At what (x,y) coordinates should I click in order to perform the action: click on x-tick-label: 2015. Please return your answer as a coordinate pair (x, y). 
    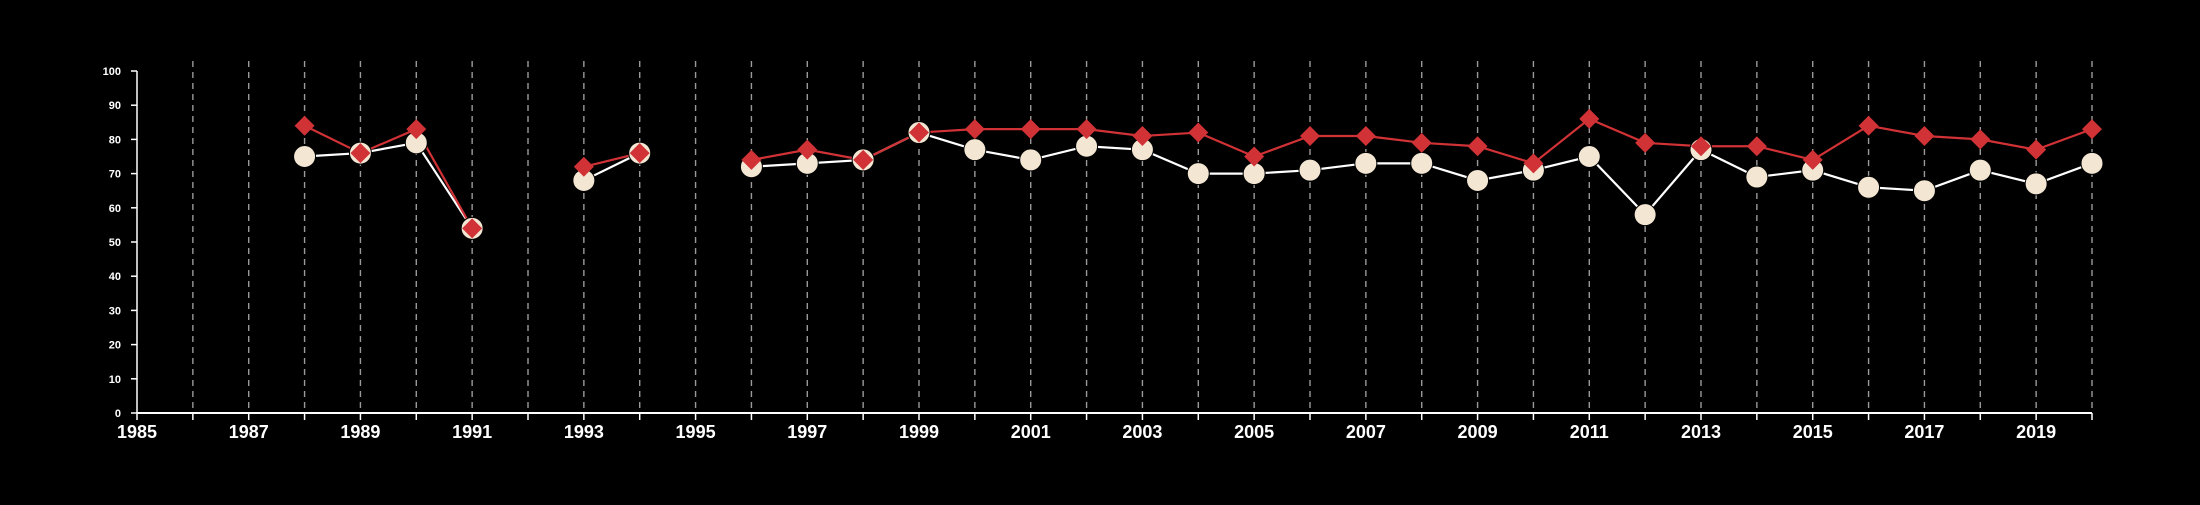
    Looking at the image, I should click on (1813, 432).